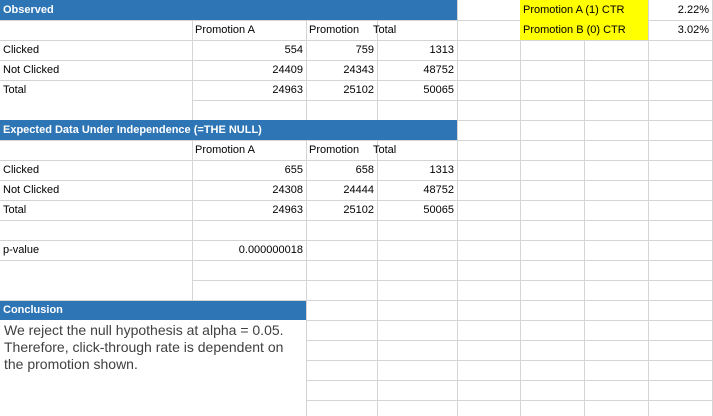 Image resolution: width=713 pixels, height=416 pixels. Describe the element at coordinates (153, 310) in the screenshot. I see `conclusion-title: Conclusion` at that location.